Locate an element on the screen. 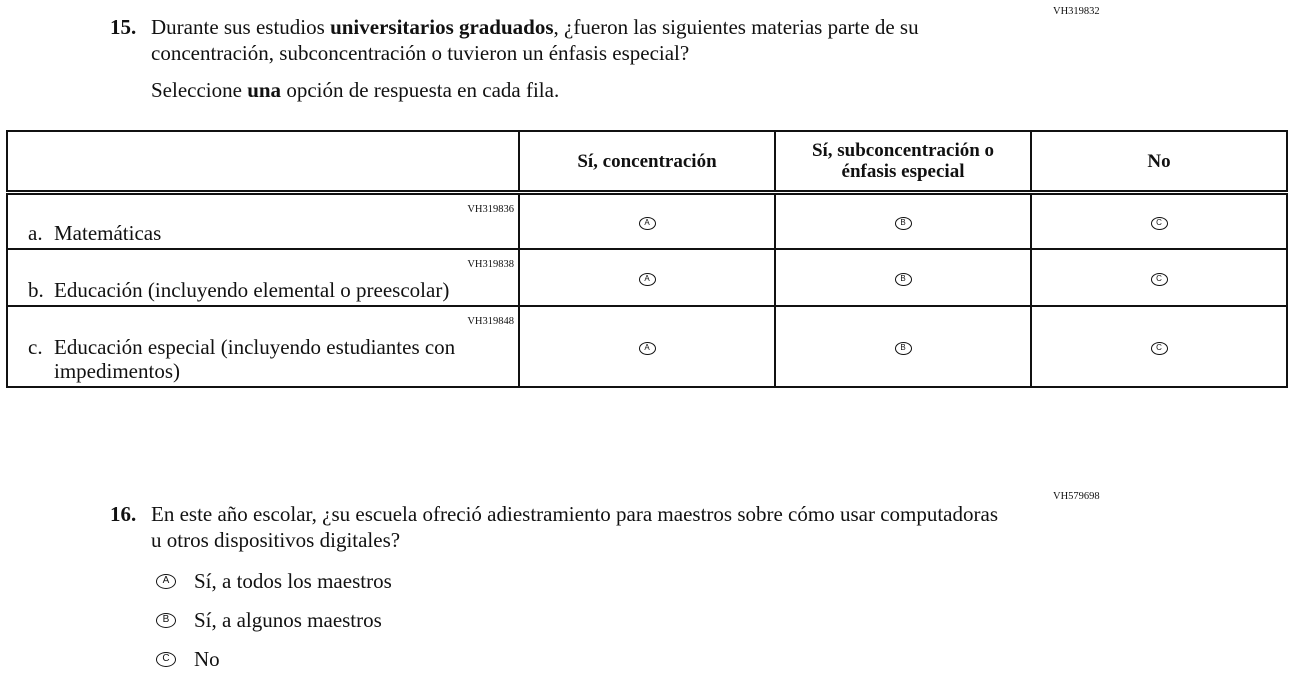 The width and height of the screenshot is (1297, 686). row-letter: b. is located at coordinates (36, 289).